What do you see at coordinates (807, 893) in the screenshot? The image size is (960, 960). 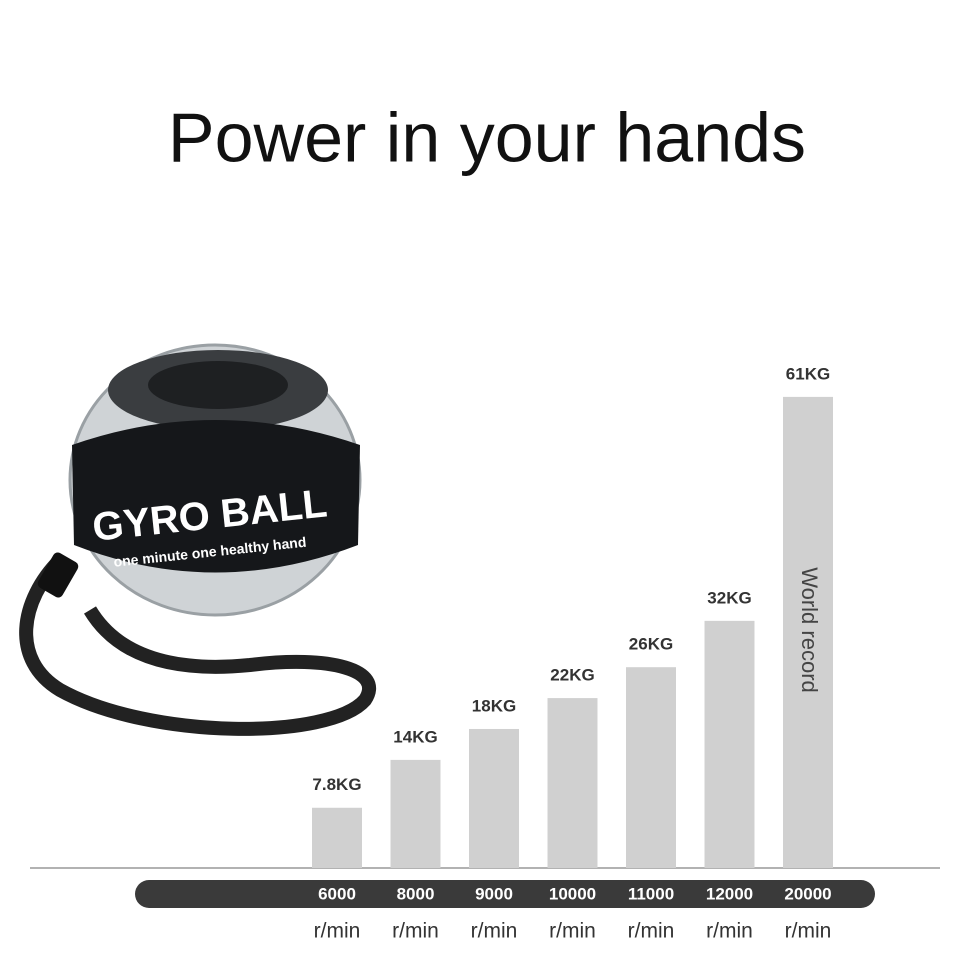 I see `x-tick-label: 20000` at bounding box center [807, 893].